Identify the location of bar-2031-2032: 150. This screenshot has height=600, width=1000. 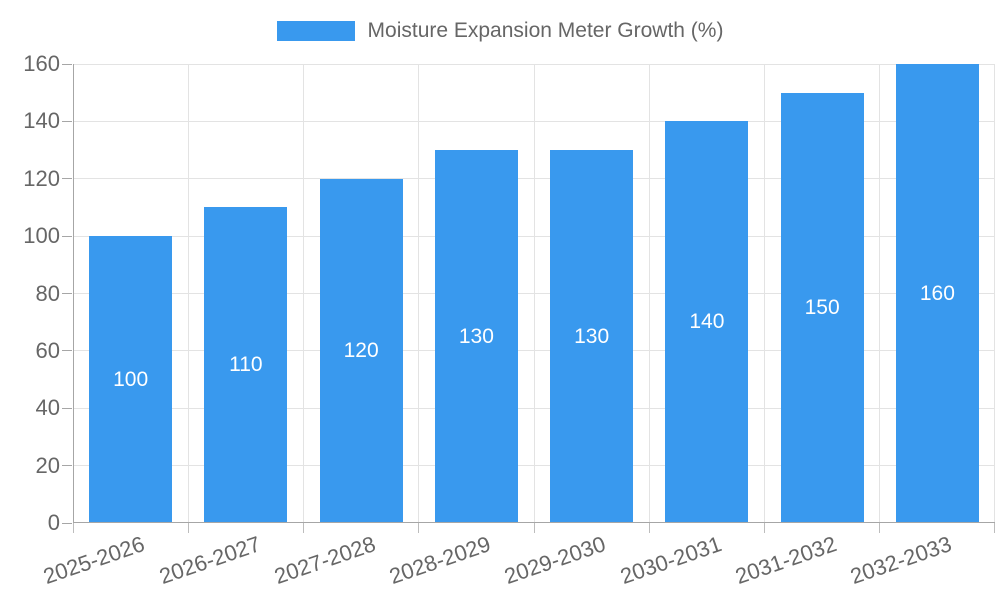
(822, 307).